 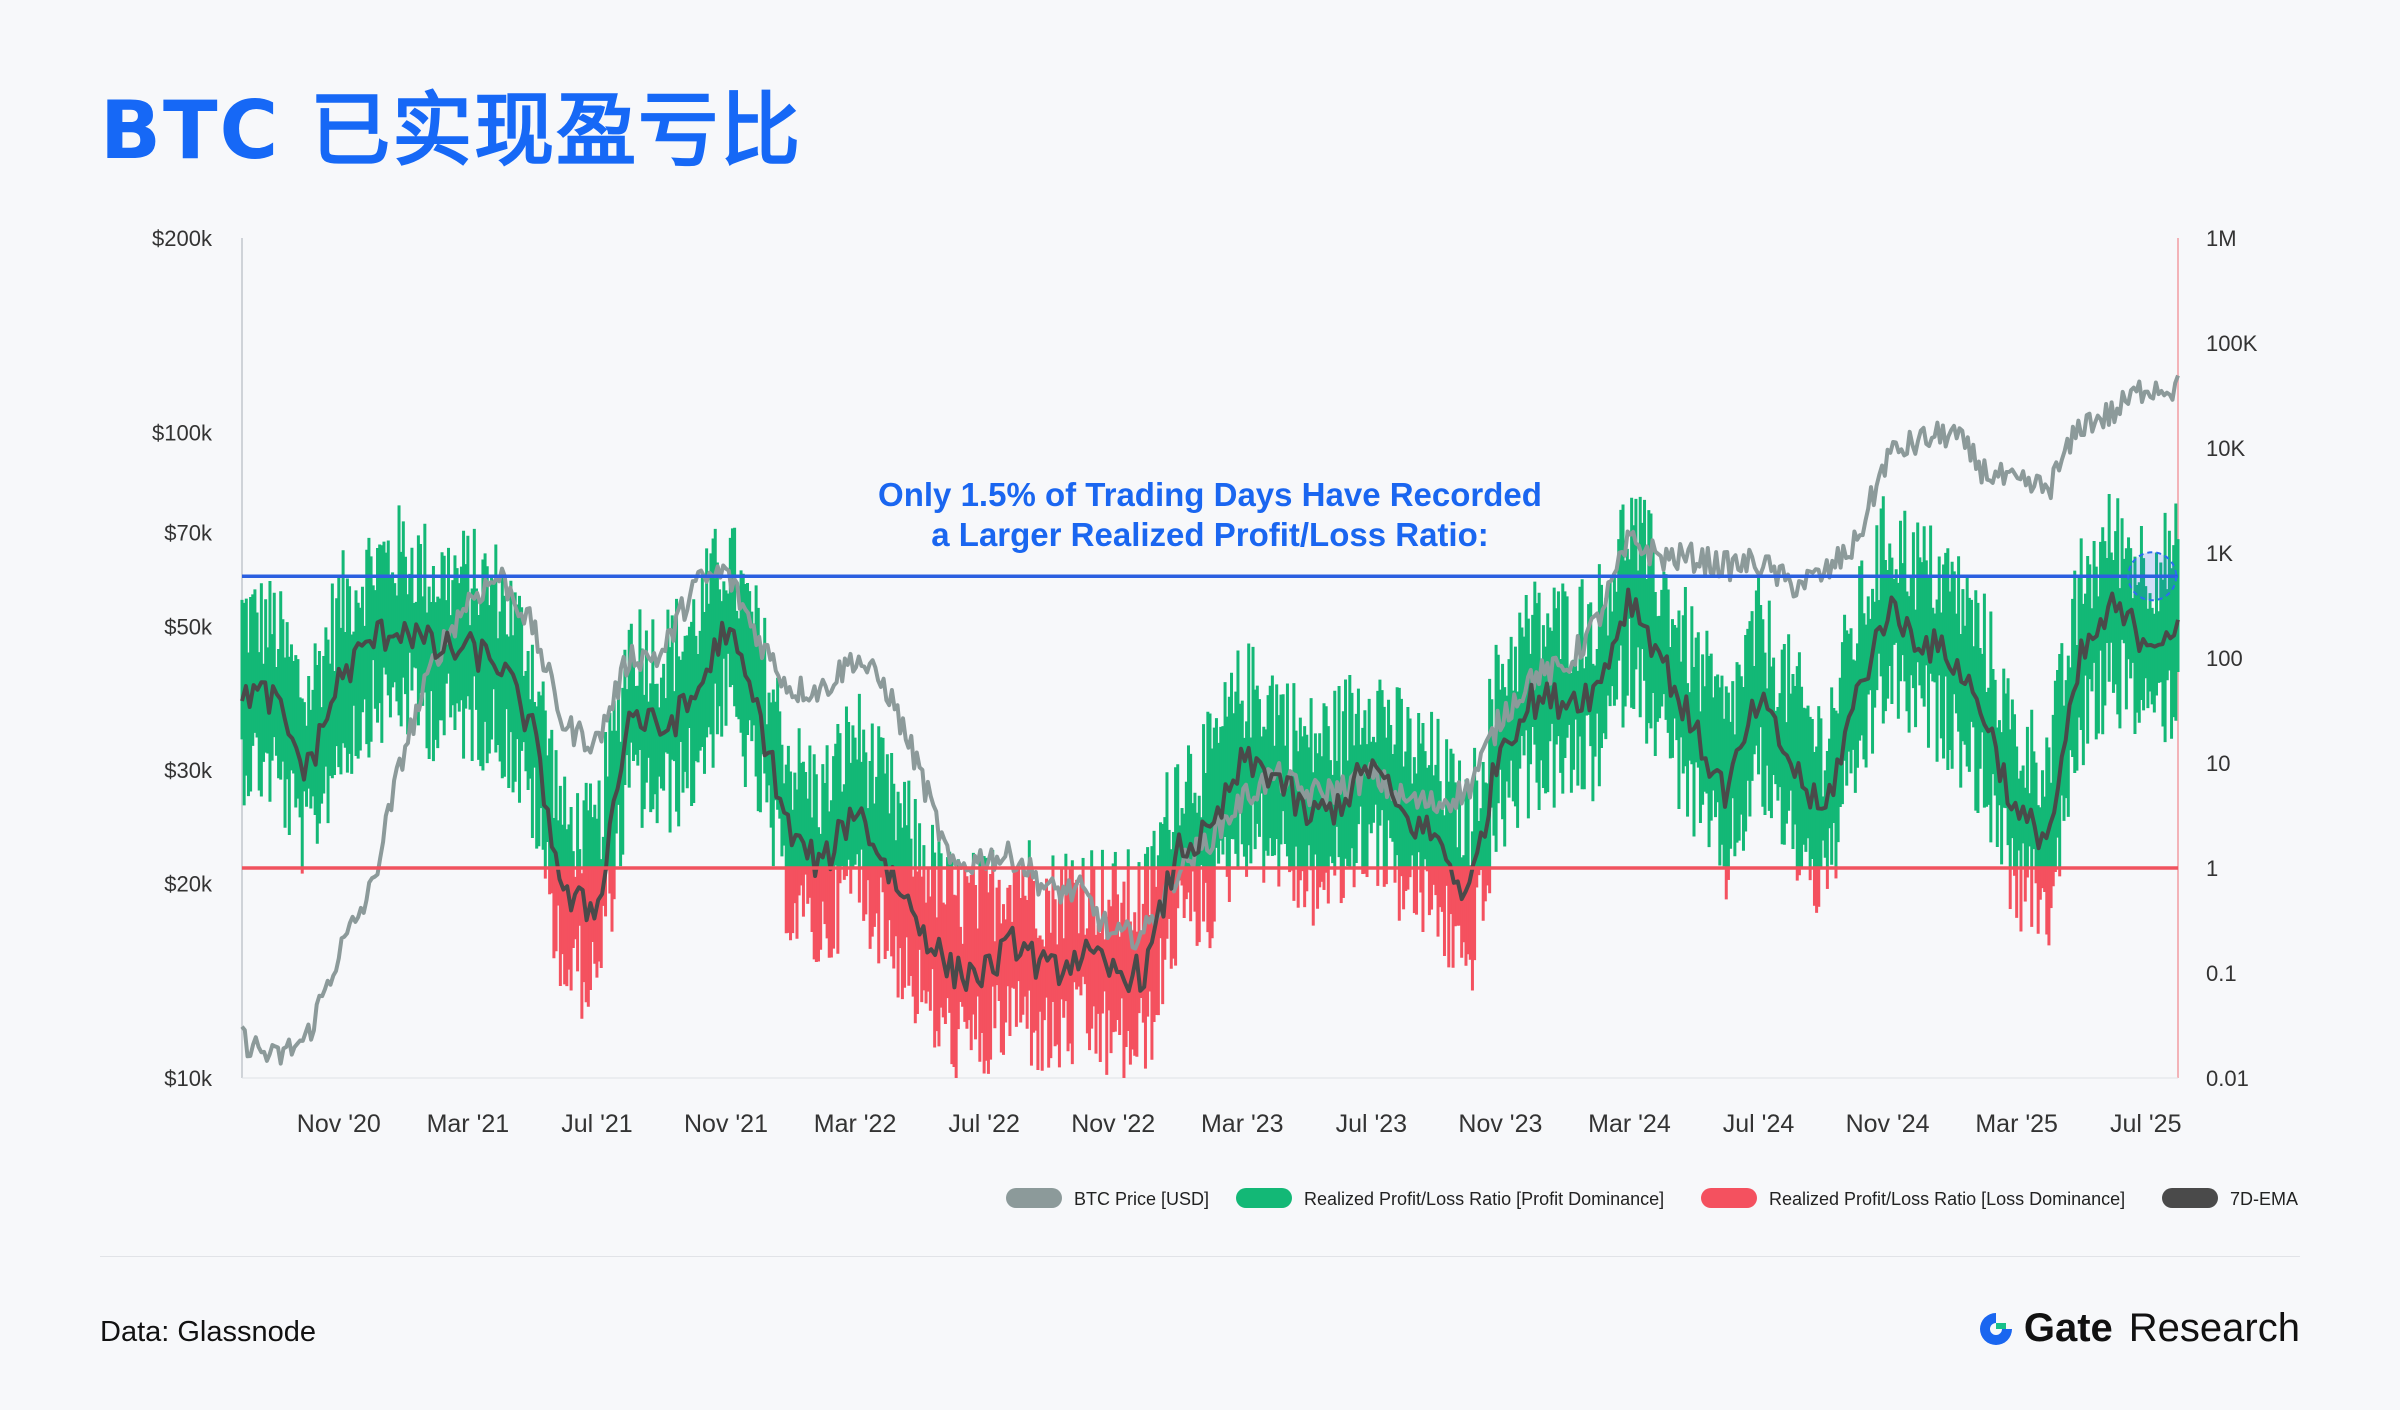 What do you see at coordinates (208, 1332) in the screenshot?
I see `data-source: Data: Glassnode` at bounding box center [208, 1332].